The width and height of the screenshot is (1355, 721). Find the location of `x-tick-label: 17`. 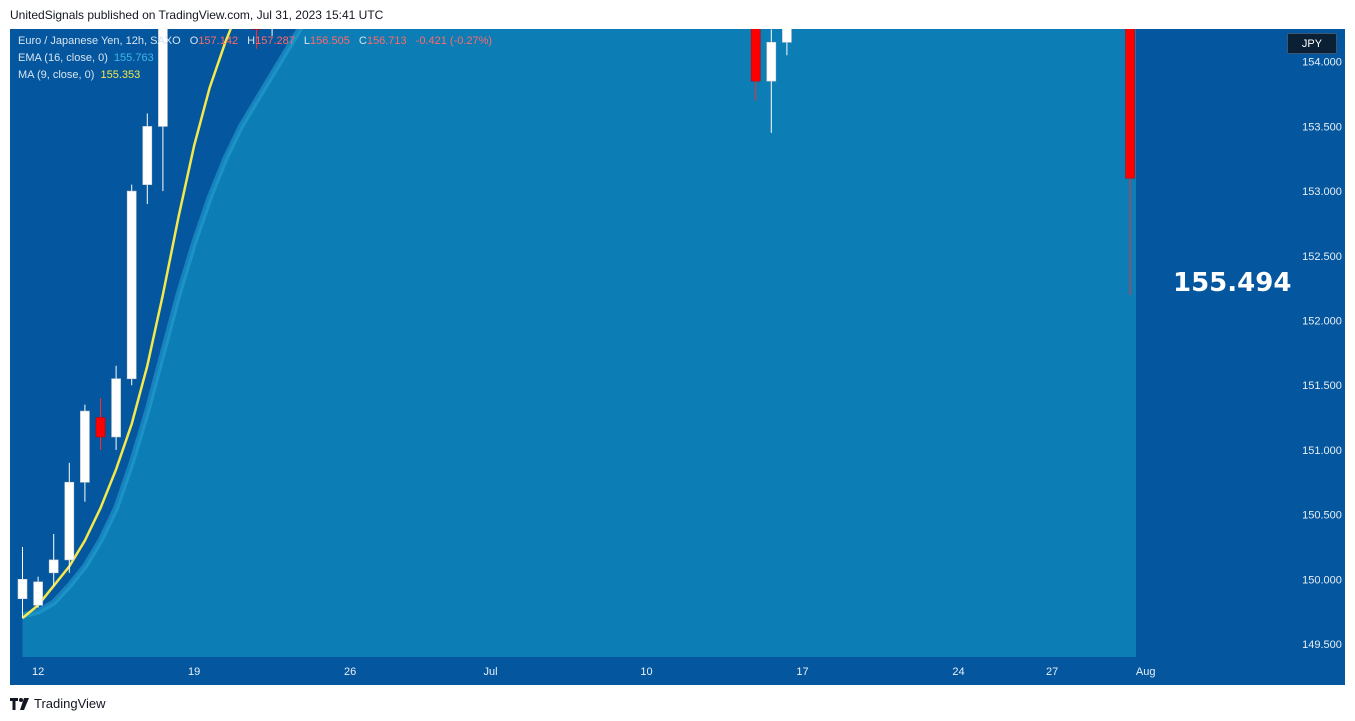

x-tick-label: 17 is located at coordinates (802, 672).